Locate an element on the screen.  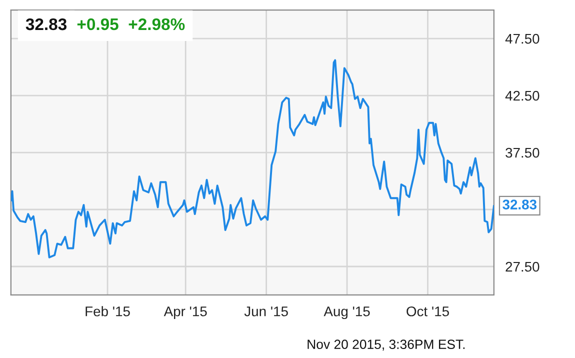
y-tick-label: 42.50 is located at coordinates (522, 95).